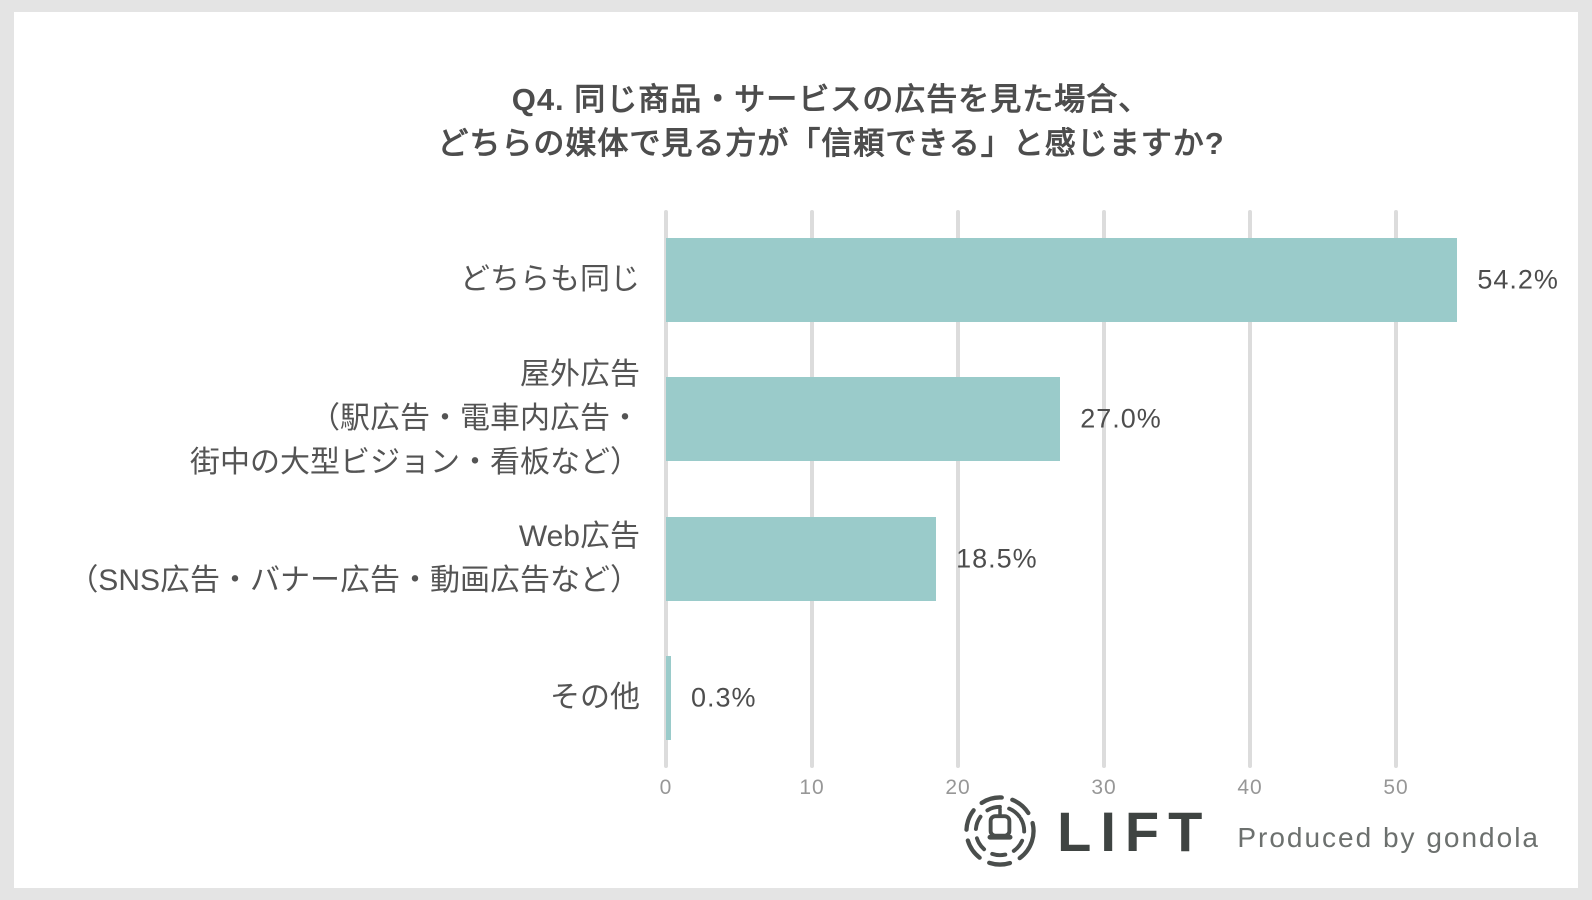 The width and height of the screenshot is (1592, 900). I want to click on gondola-lift-icon, so click(1000, 831).